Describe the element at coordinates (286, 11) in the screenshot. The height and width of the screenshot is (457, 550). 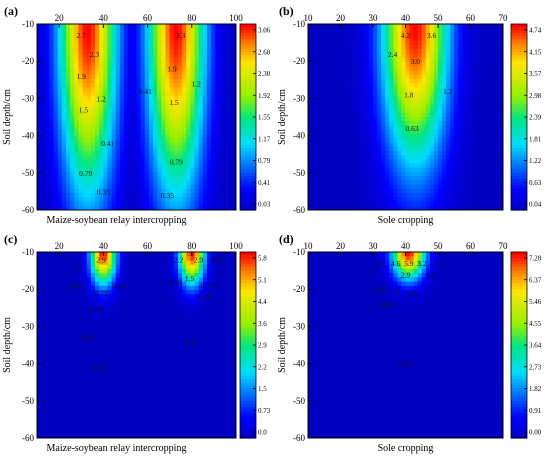
I see `panel-label: (b)` at that location.